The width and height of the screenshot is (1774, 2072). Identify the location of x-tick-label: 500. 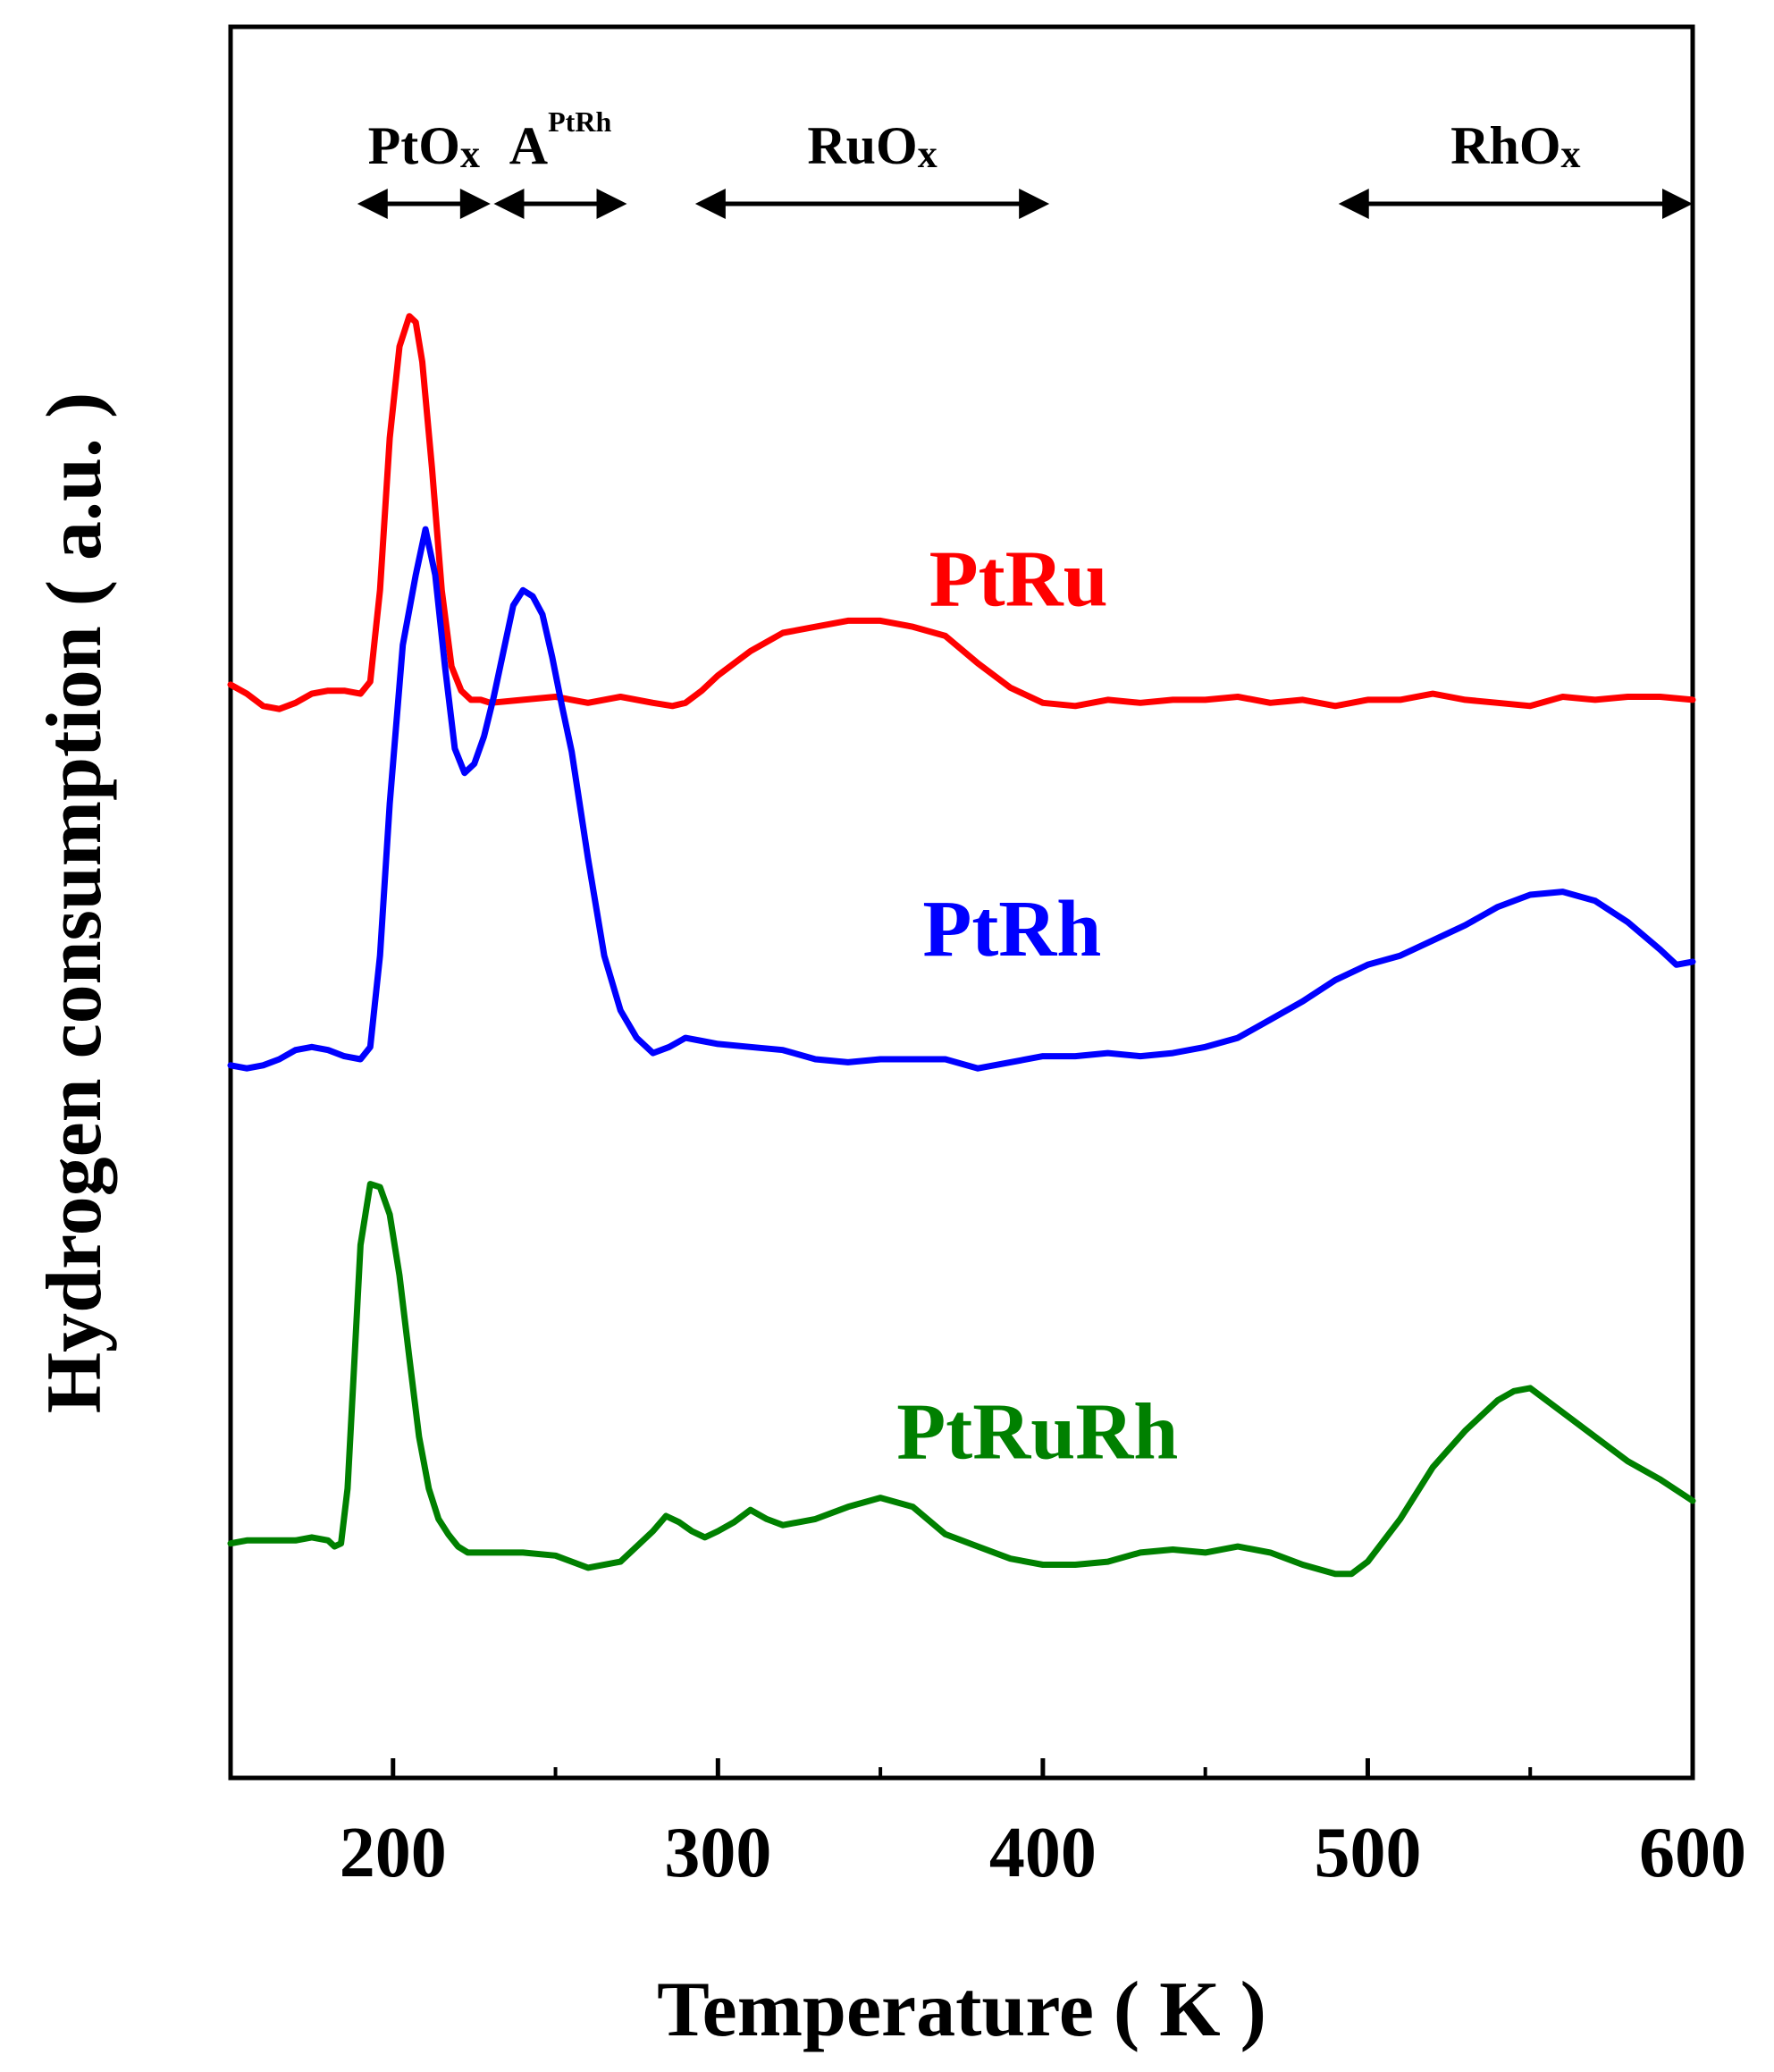
(1368, 1853).